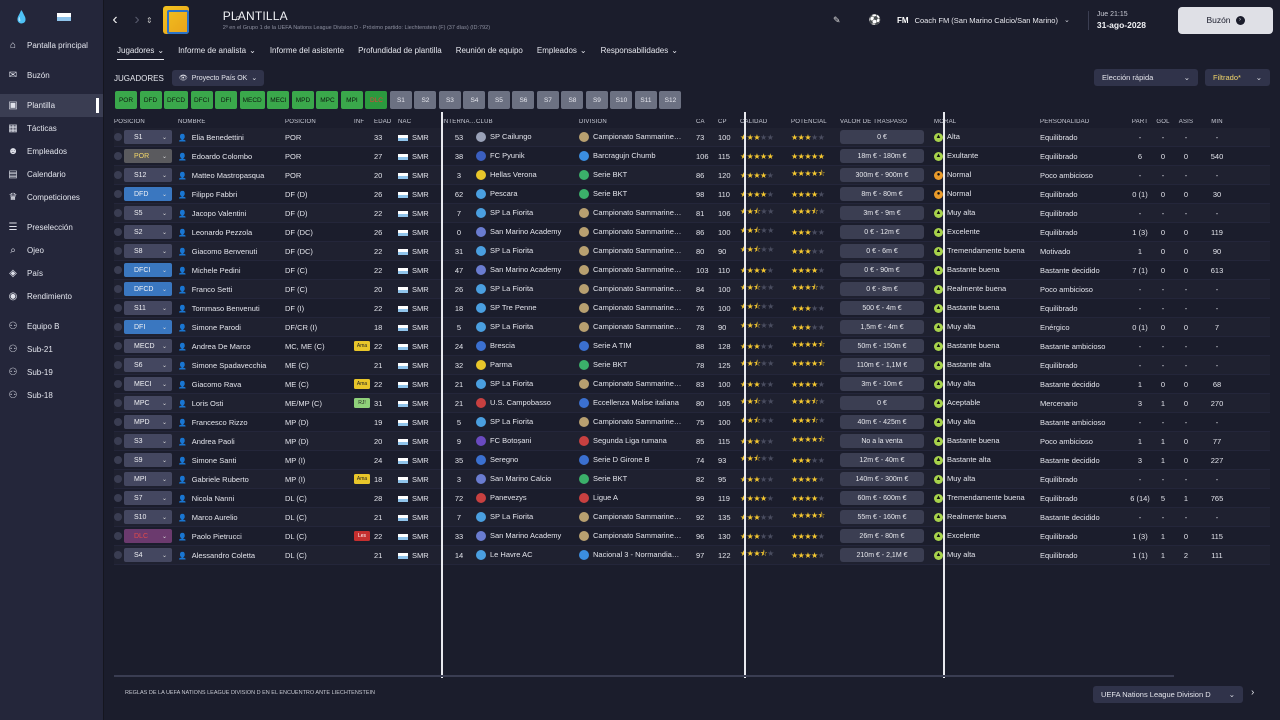 The height and width of the screenshot is (720, 1280). What do you see at coordinates (504, 459) in the screenshot?
I see `club-name: Seregno` at bounding box center [504, 459].